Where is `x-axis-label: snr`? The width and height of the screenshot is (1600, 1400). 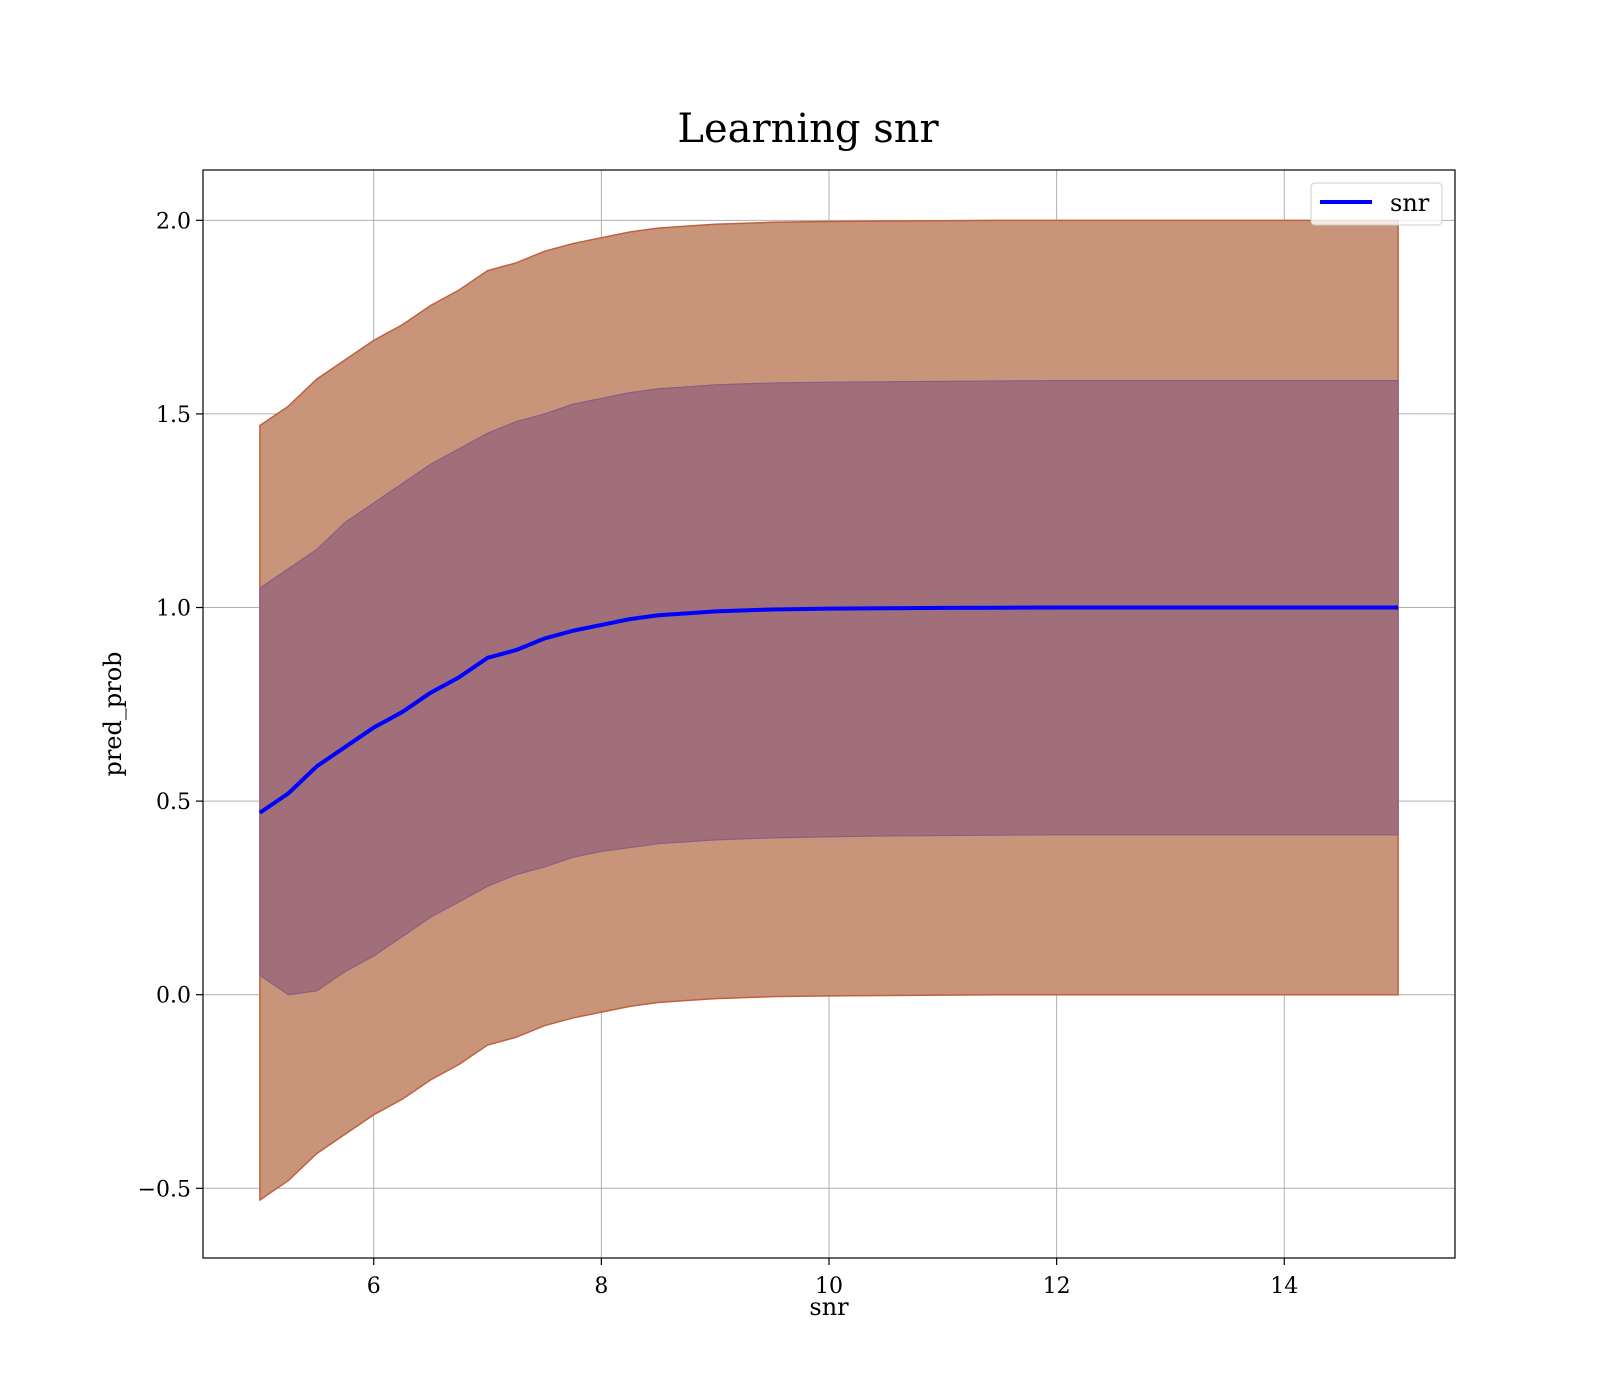
x-axis-label: snr is located at coordinates (829, 1307).